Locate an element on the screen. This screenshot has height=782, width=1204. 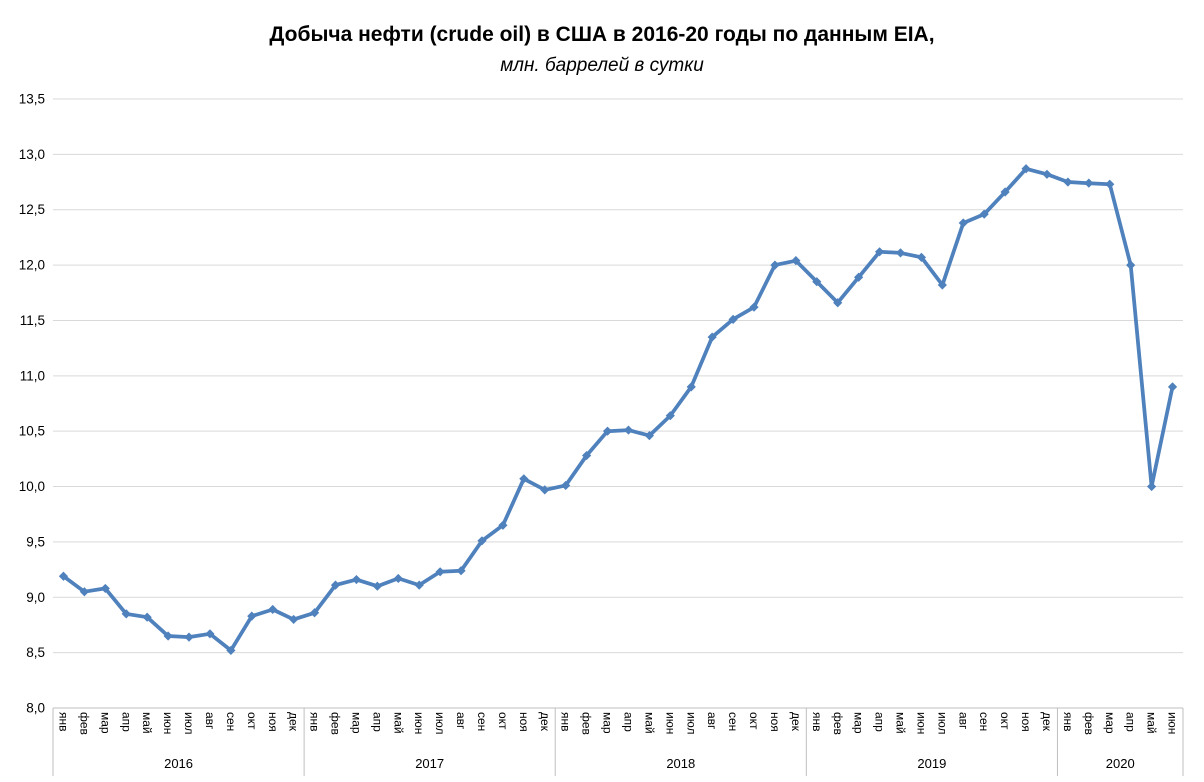
x-year-label: 2019 is located at coordinates (931, 763).